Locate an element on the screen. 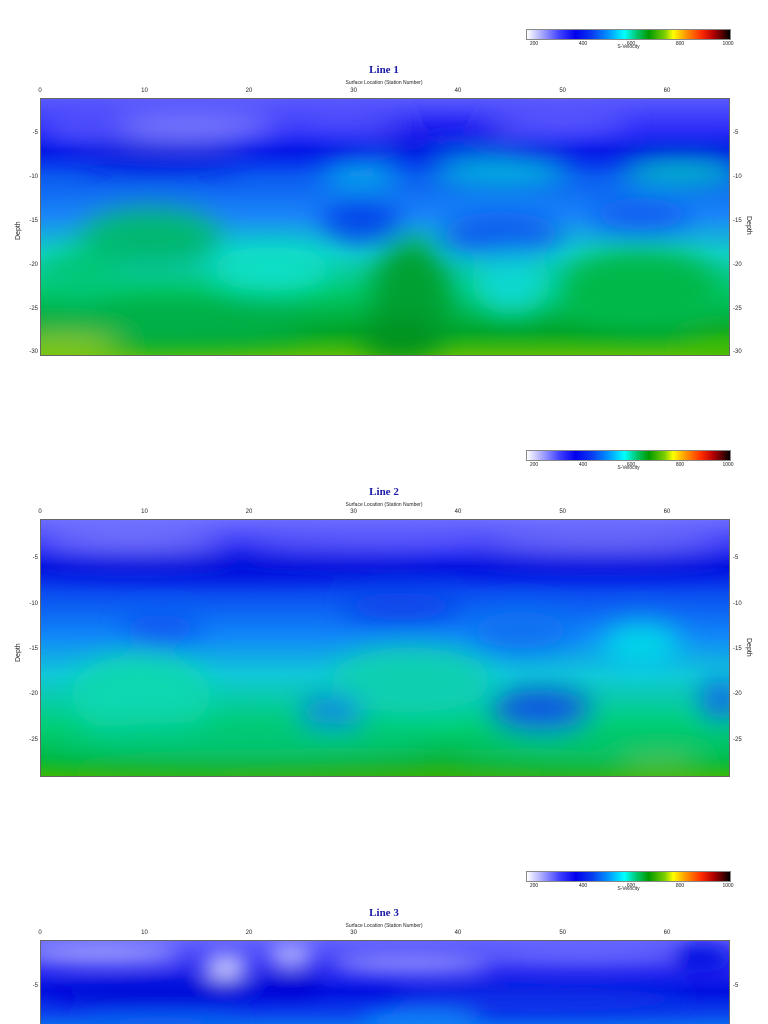 The width and height of the screenshot is (768, 1024). colorbar-1: 200 400 600 800 1000 S-Velocity is located at coordinates (630, 39).